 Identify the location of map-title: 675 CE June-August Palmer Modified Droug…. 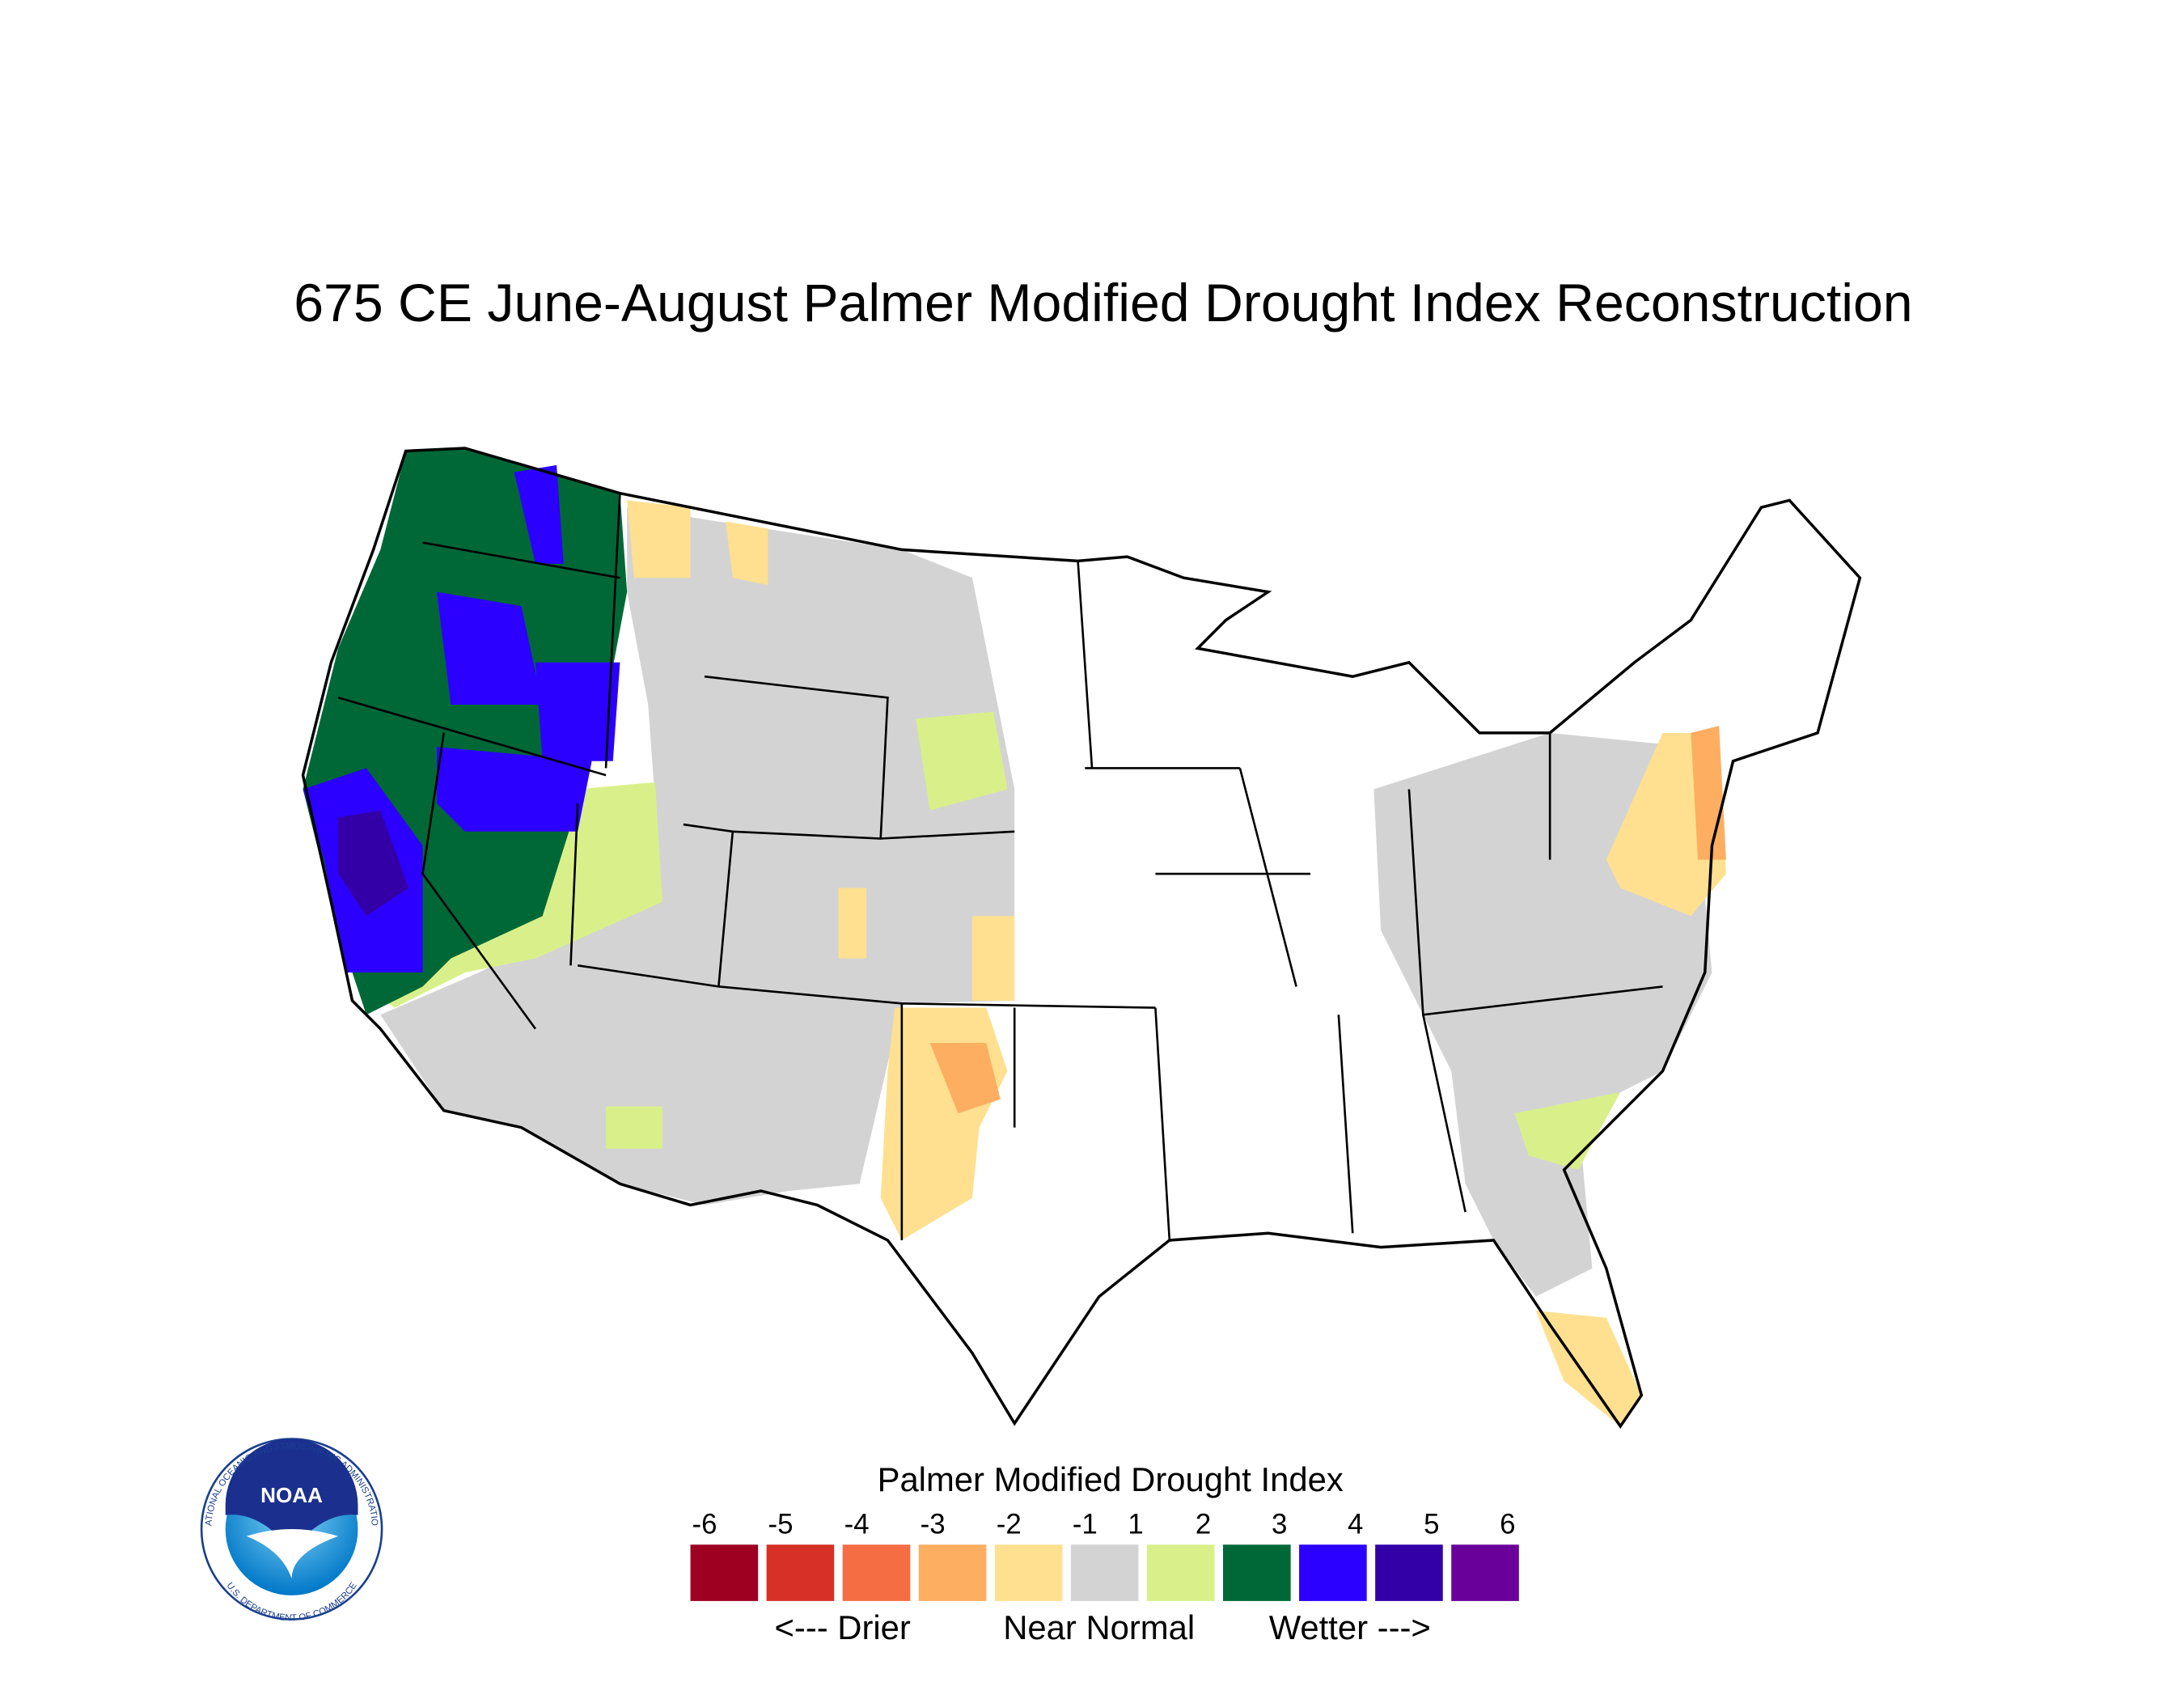
(1103, 303).